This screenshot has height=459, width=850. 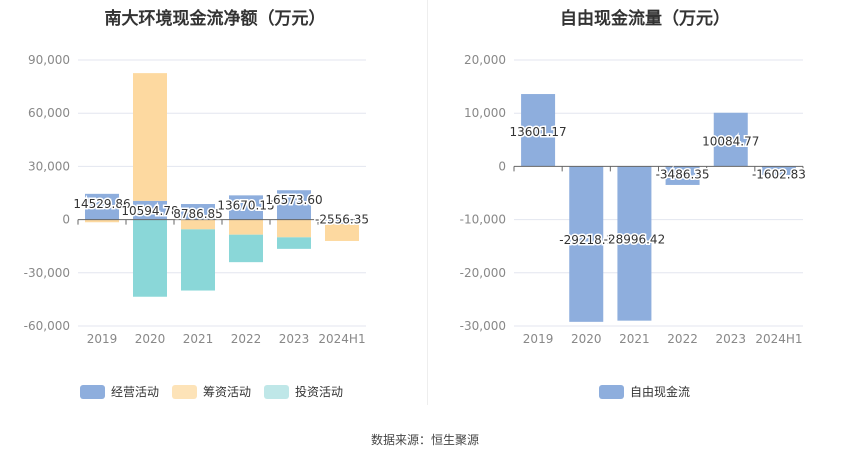 I want to click on right-ytick-label: 10,000, so click(x=485, y=113).